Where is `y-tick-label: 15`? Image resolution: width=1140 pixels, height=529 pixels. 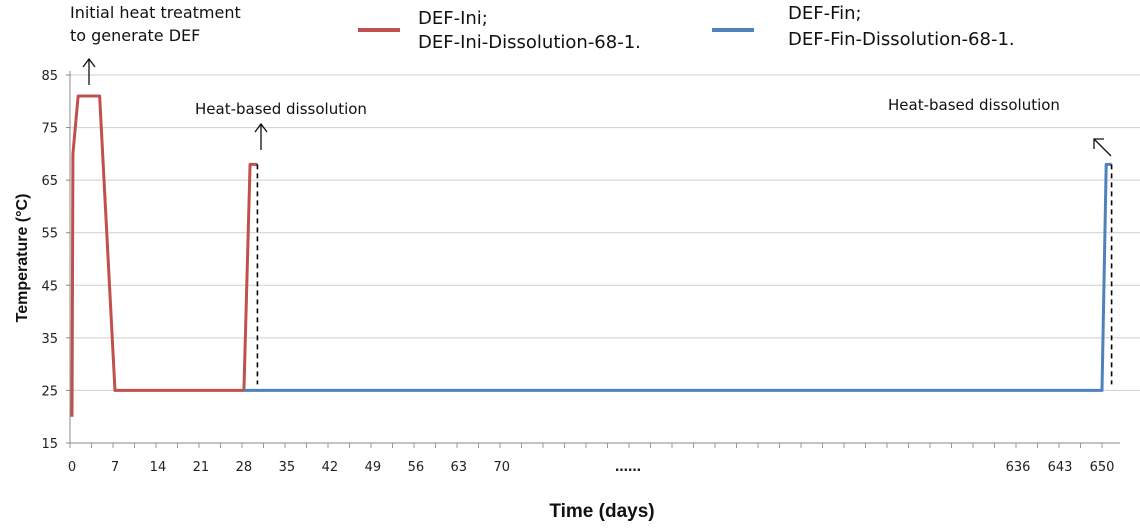 y-tick-label: 15 is located at coordinates (49, 444).